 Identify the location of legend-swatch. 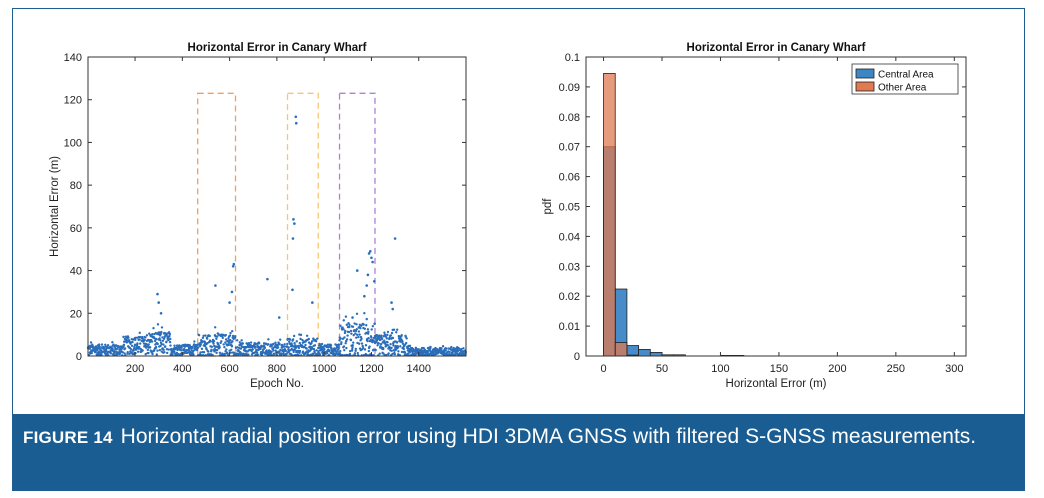
(865, 73).